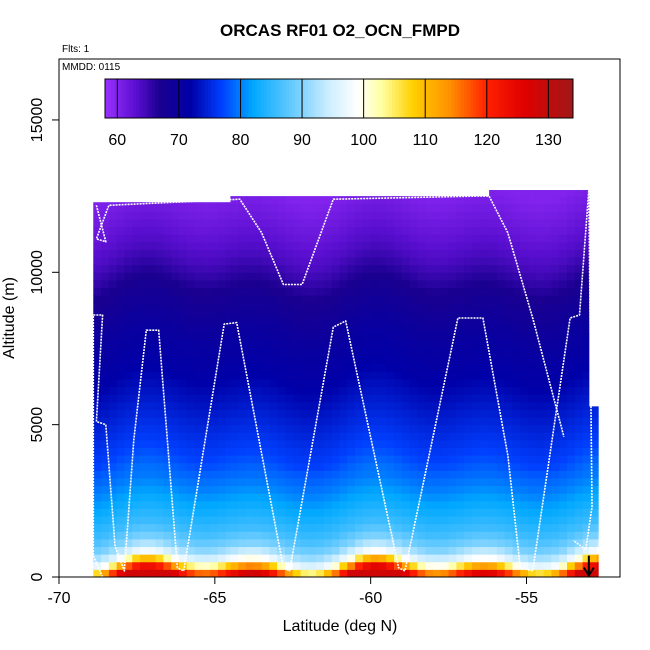 This screenshot has width=650, height=650. What do you see at coordinates (241, 140) in the screenshot?
I see `colorbar-tick-label: 80` at bounding box center [241, 140].